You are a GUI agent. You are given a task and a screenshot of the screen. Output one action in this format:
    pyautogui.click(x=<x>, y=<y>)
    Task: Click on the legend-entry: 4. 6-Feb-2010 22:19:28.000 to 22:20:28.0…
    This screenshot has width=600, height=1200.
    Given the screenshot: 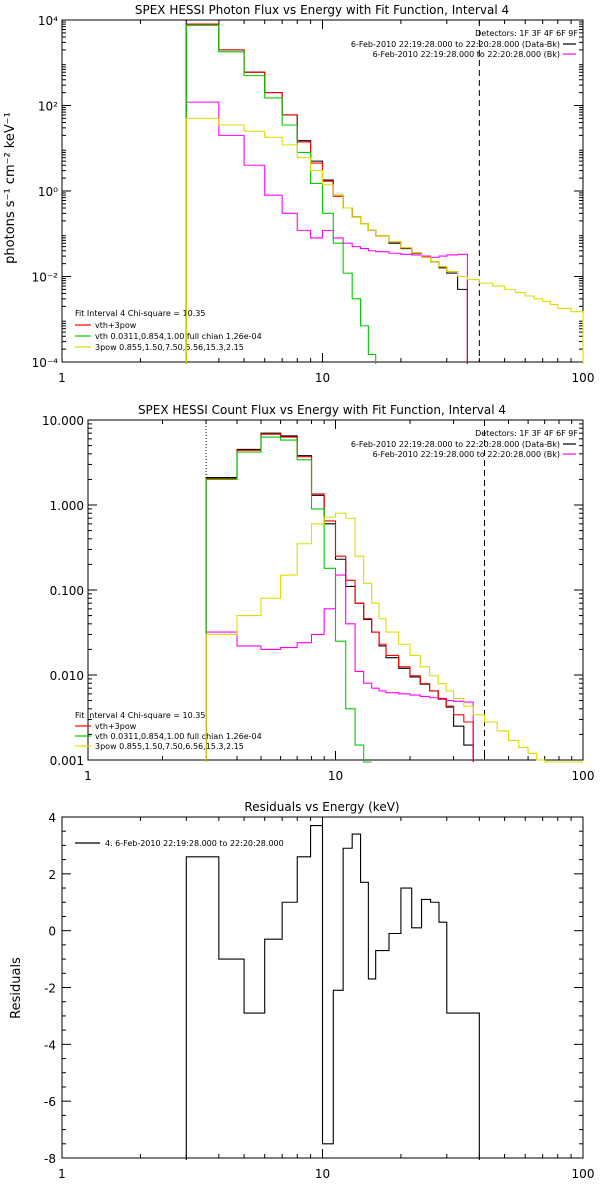 What is the action you would take?
    pyautogui.click(x=194, y=843)
    